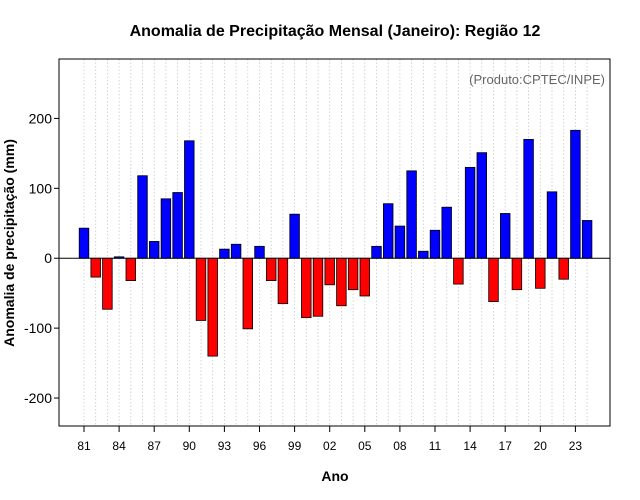 The image size is (640, 500). What do you see at coordinates (224, 253) in the screenshot?
I see `bar-1993` at bounding box center [224, 253].